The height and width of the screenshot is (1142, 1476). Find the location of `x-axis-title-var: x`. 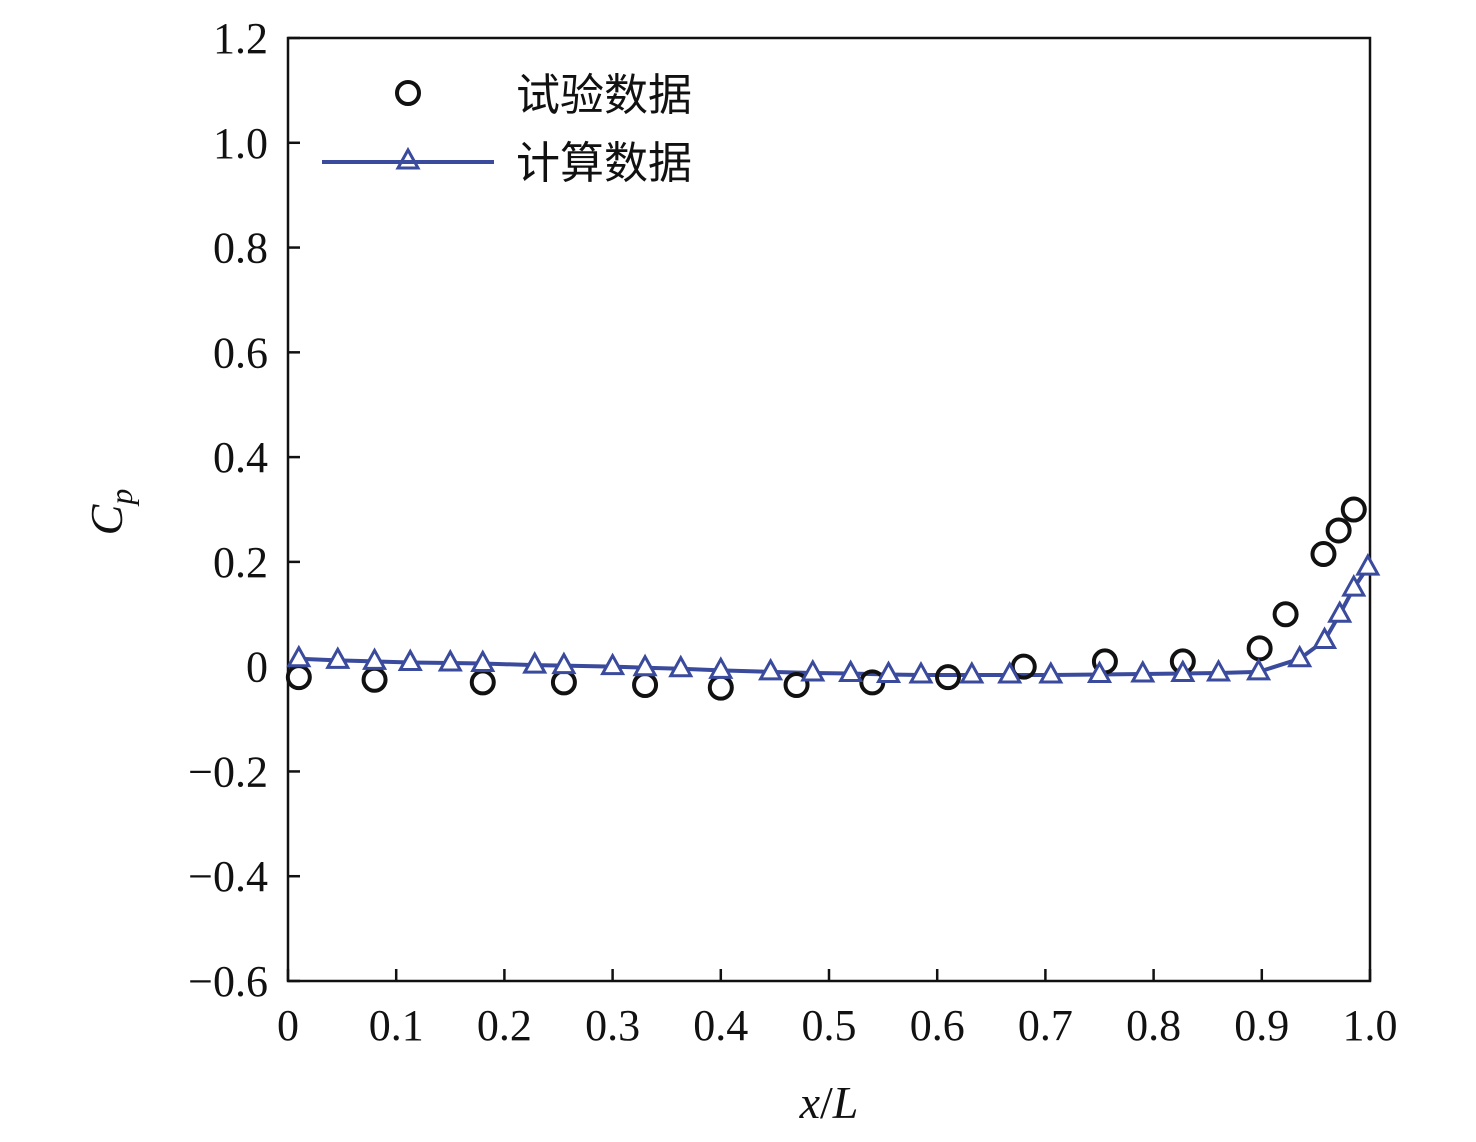

x-axis-title-var: x is located at coordinates (810, 1102).